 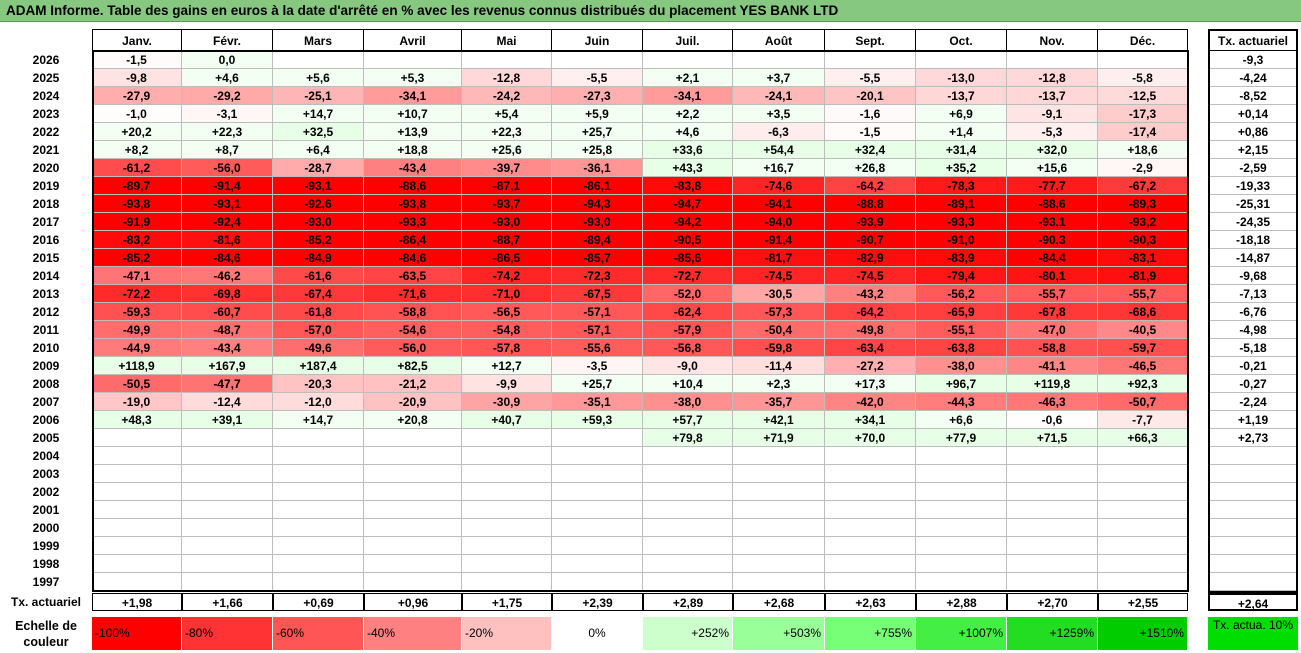 What do you see at coordinates (597, 78) in the screenshot?
I see `heat-cell: -5,5` at bounding box center [597, 78].